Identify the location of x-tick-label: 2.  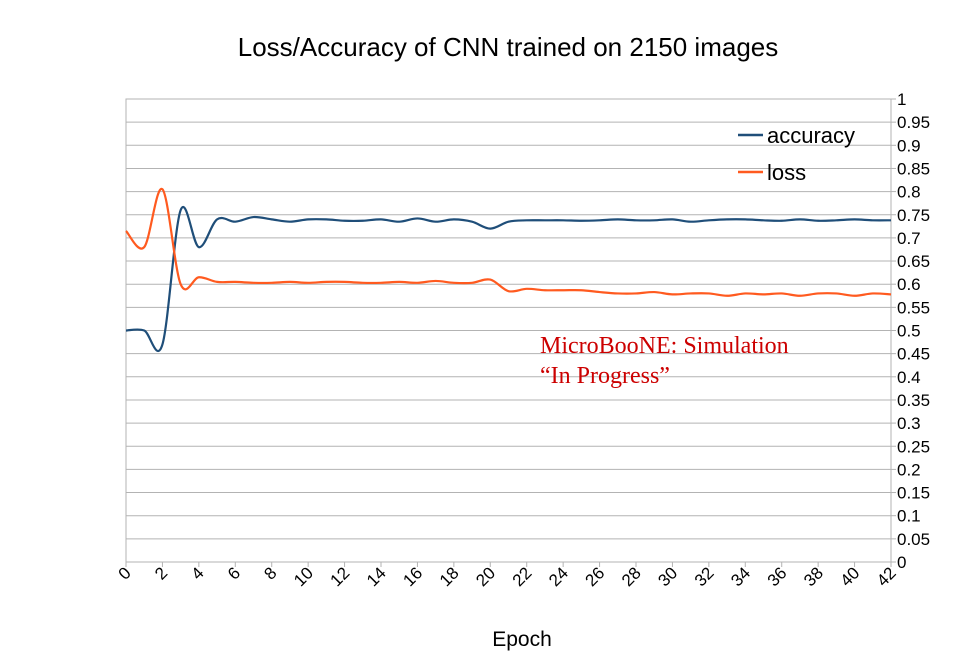
(161, 573).